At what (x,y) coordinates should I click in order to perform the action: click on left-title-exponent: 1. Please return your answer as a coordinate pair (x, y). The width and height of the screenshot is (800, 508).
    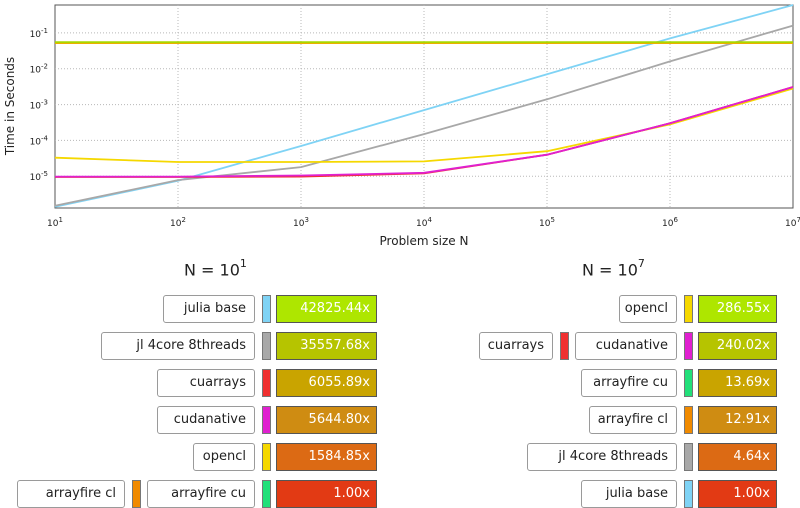
    Looking at the image, I should click on (243, 263).